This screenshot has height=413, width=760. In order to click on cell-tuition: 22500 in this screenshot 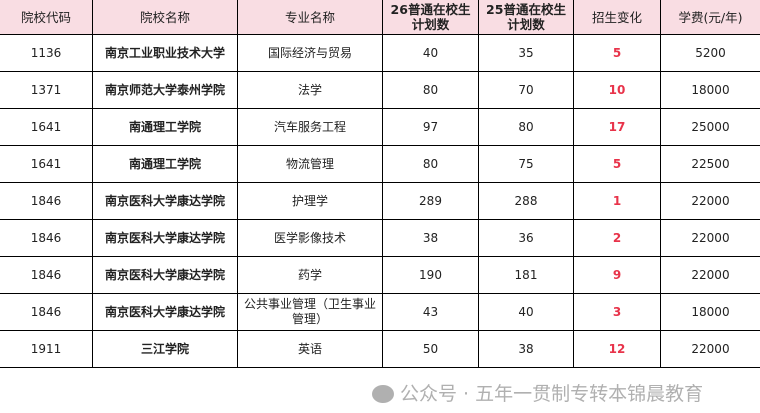, I will do `click(710, 164)`.